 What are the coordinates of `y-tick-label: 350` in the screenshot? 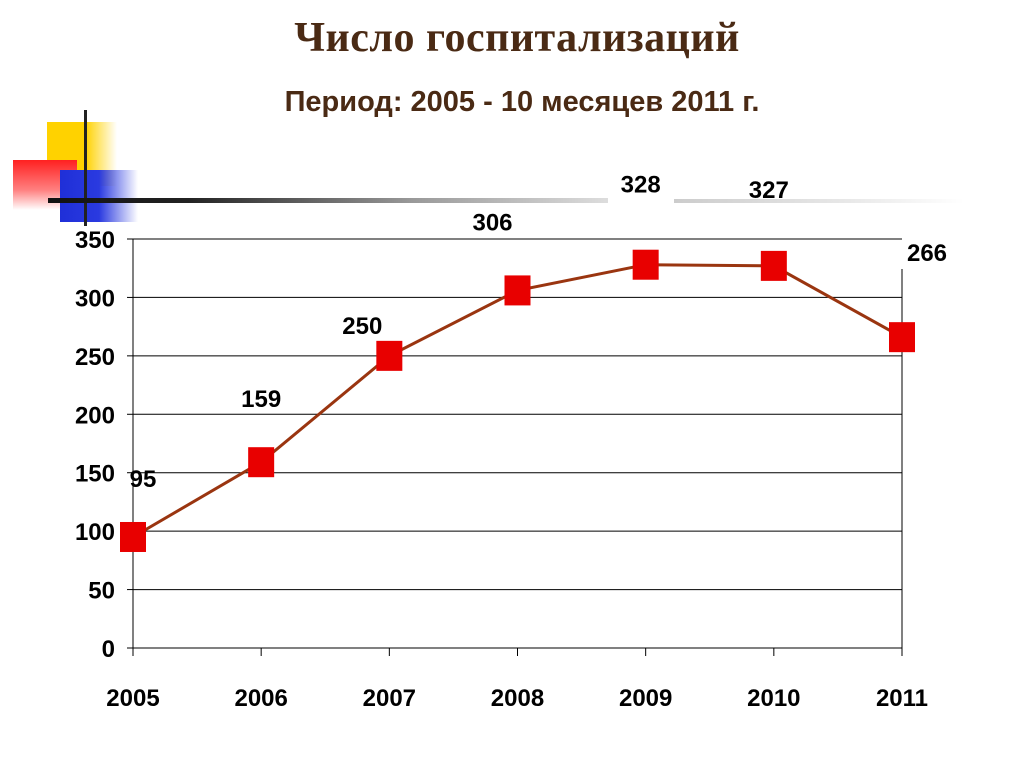 It's located at (95, 240).